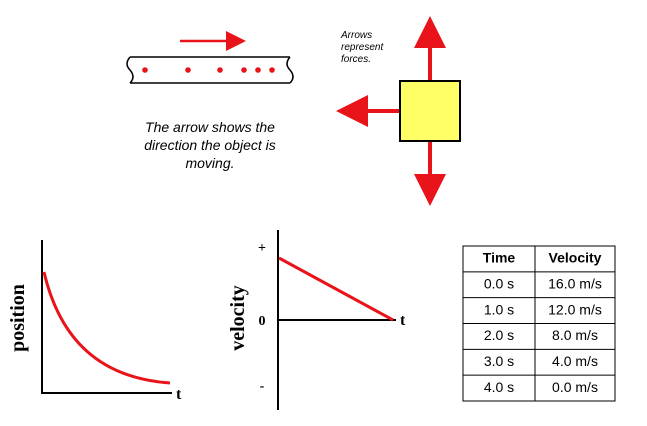 The width and height of the screenshot is (647, 426). Describe the element at coordinates (575, 335) in the screenshot. I see `table-cell: 8.0 m/s` at that location.